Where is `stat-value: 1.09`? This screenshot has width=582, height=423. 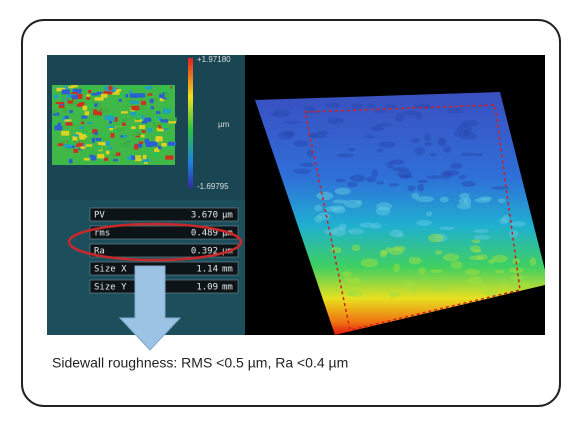
stat-value: 1.09 is located at coordinates (207, 288).